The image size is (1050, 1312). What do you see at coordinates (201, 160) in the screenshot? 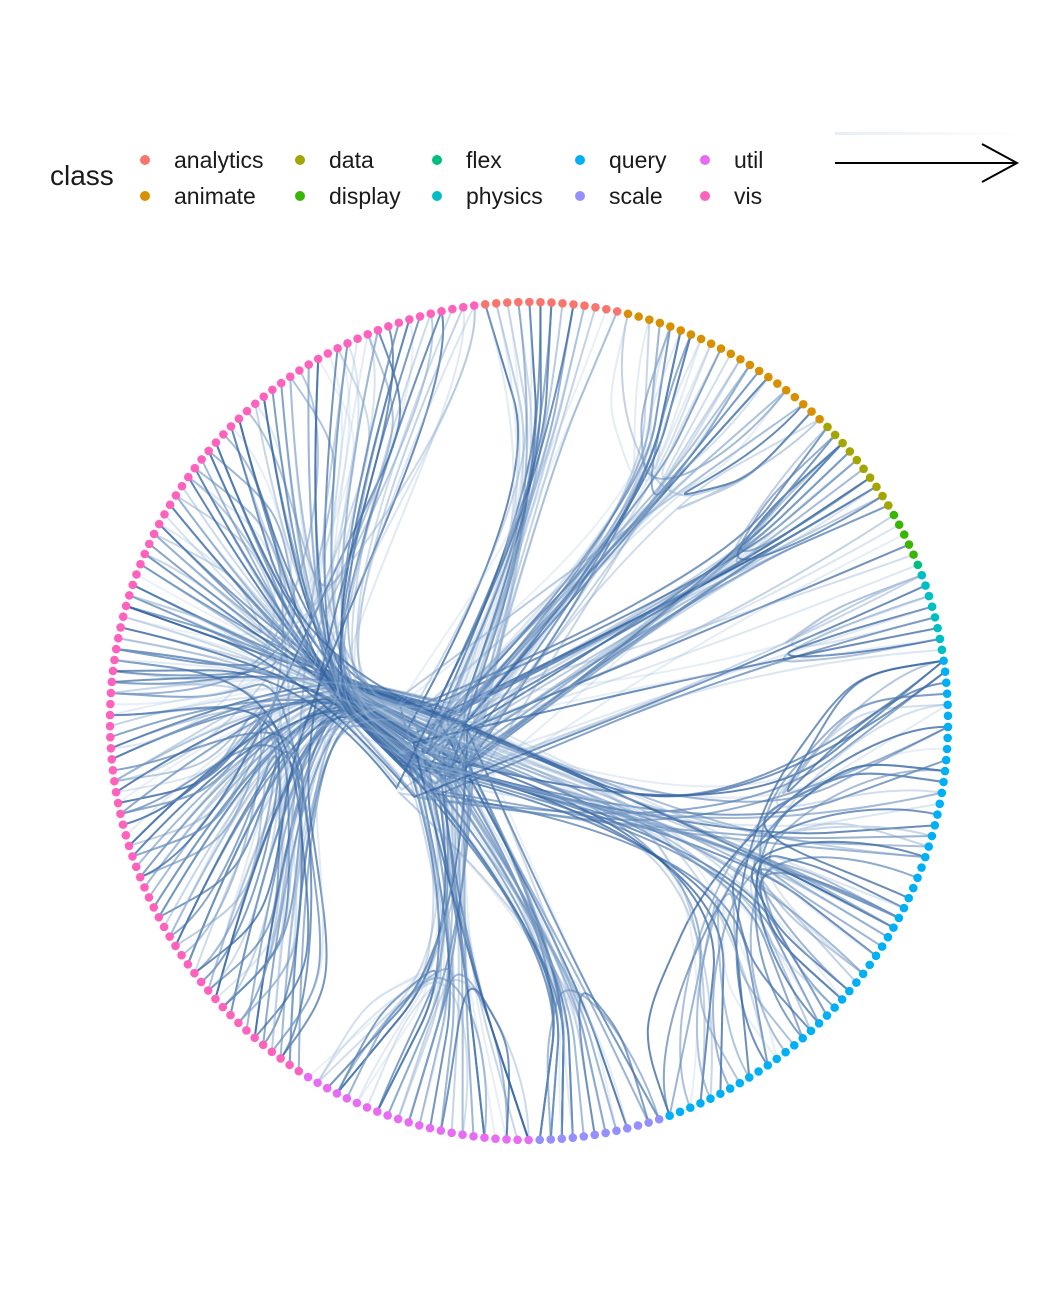
I see `legend-item-analytics: analytics` at bounding box center [201, 160].